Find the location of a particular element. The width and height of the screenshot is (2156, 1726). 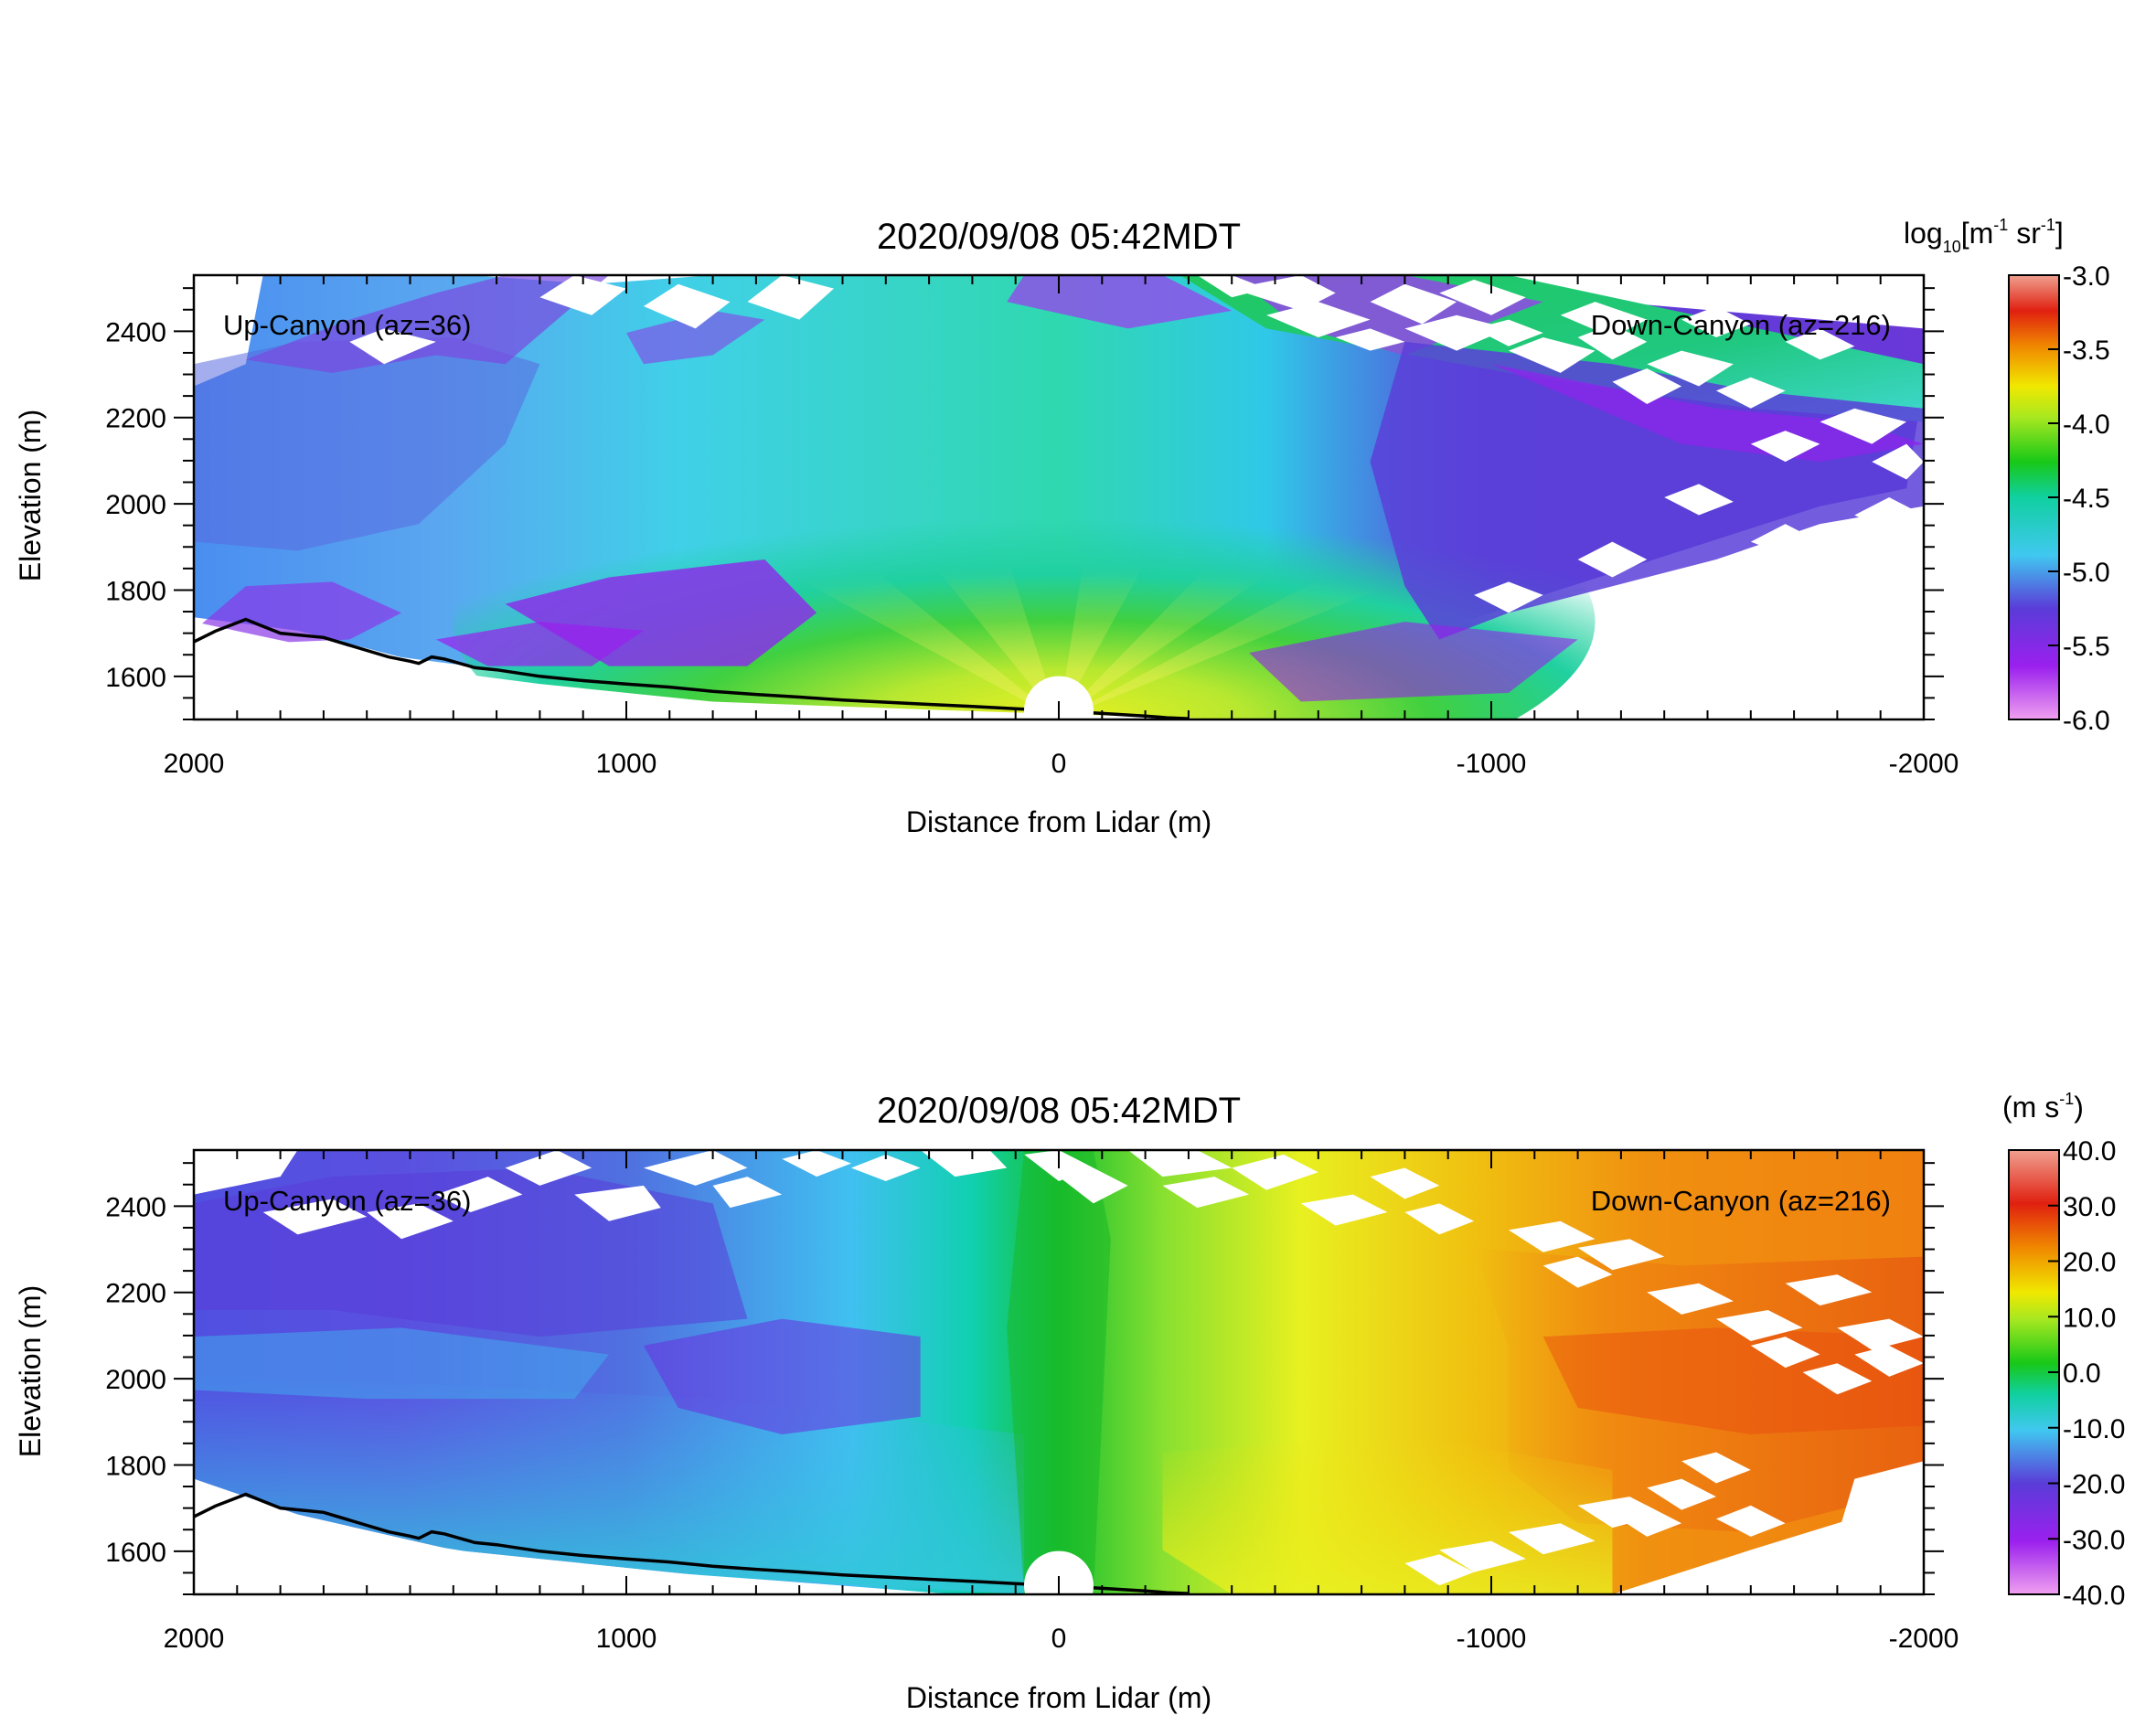

colorbar-tick-label: 20.0 is located at coordinates (2089, 1263).